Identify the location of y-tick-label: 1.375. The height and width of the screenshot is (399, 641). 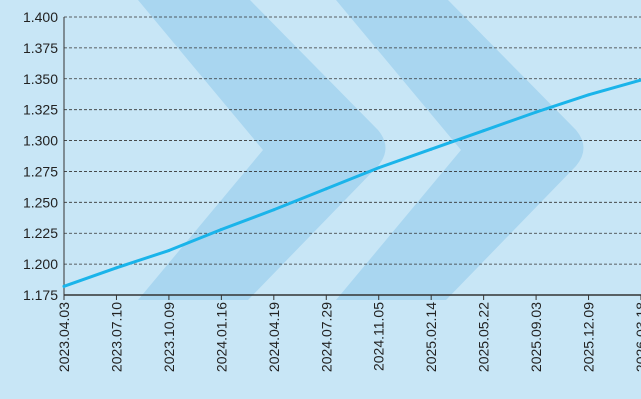
(40, 48).